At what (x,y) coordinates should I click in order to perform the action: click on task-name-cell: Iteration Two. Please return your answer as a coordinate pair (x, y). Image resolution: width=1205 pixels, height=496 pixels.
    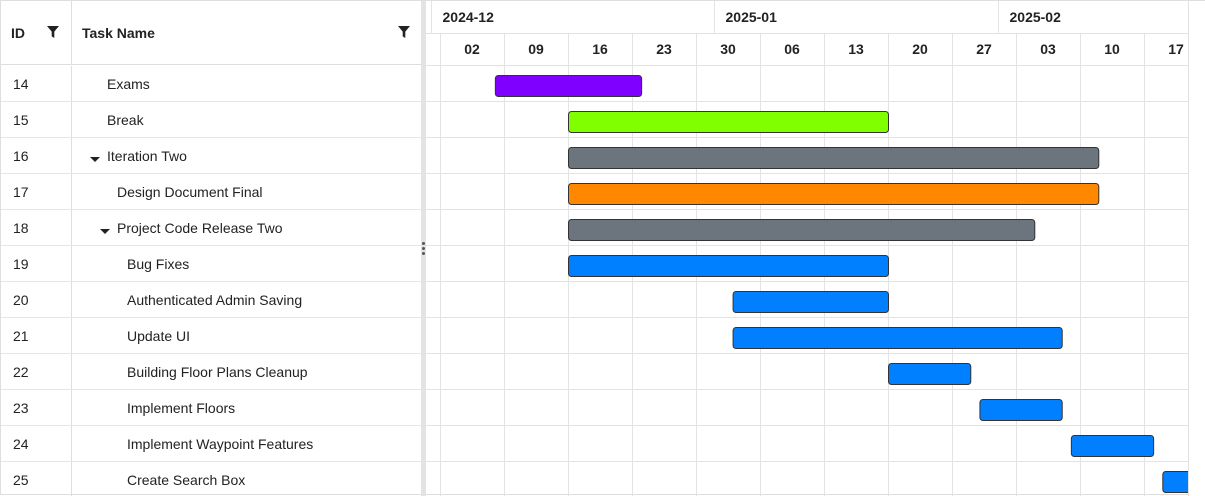
    Looking at the image, I should click on (246, 155).